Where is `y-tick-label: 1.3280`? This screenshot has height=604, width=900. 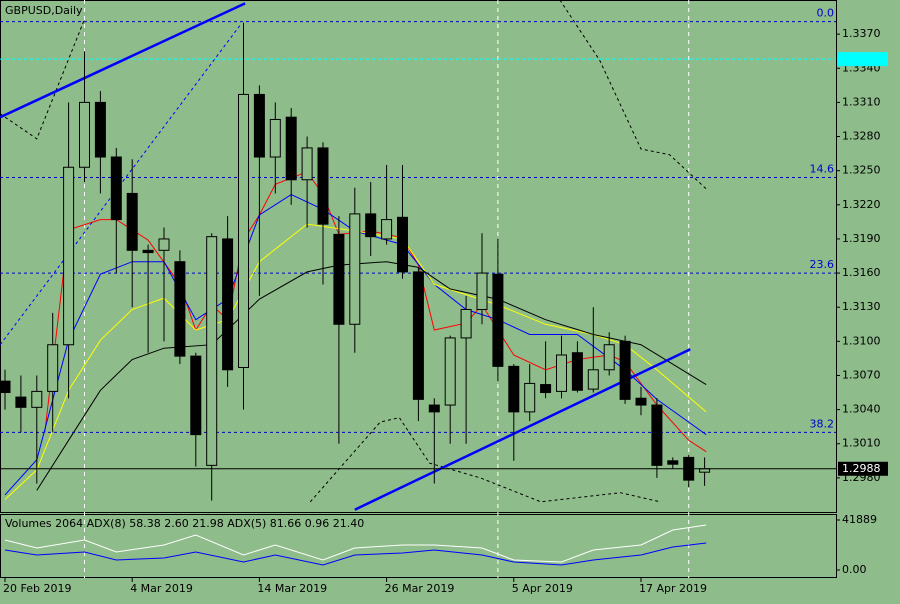
y-tick-label: 1.3280 is located at coordinates (861, 136).